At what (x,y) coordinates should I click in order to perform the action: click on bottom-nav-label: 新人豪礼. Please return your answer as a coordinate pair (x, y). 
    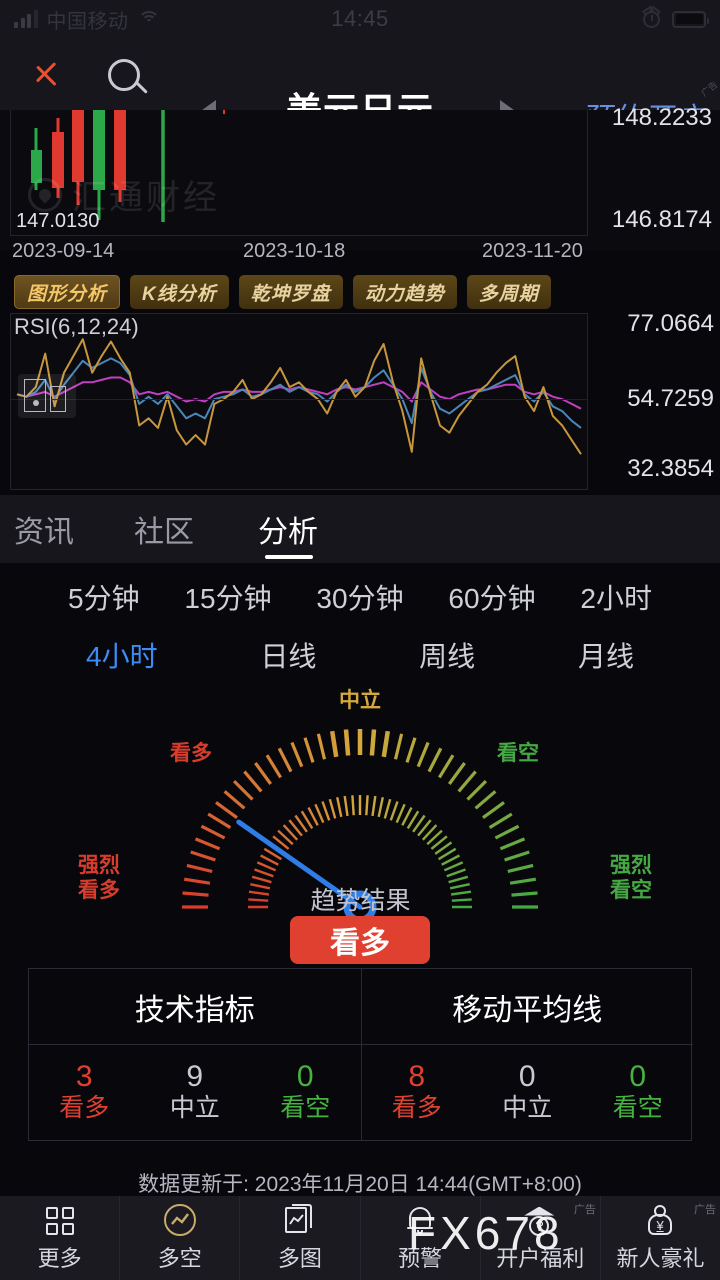
    Looking at the image, I should click on (660, 1258).